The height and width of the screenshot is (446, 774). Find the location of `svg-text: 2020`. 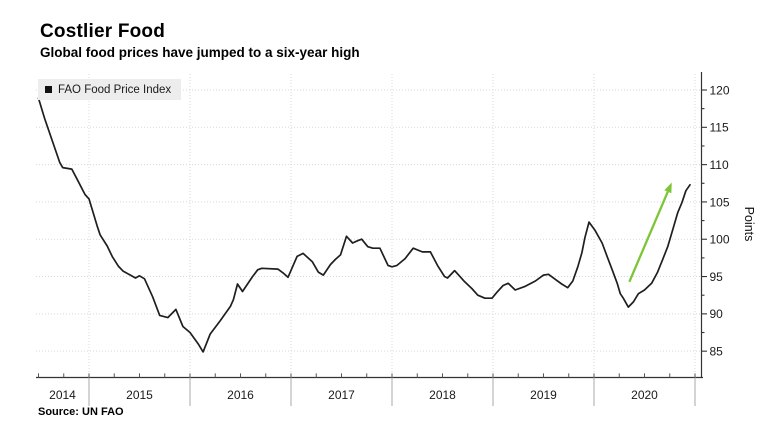

svg-text: 2020 is located at coordinates (644, 395).